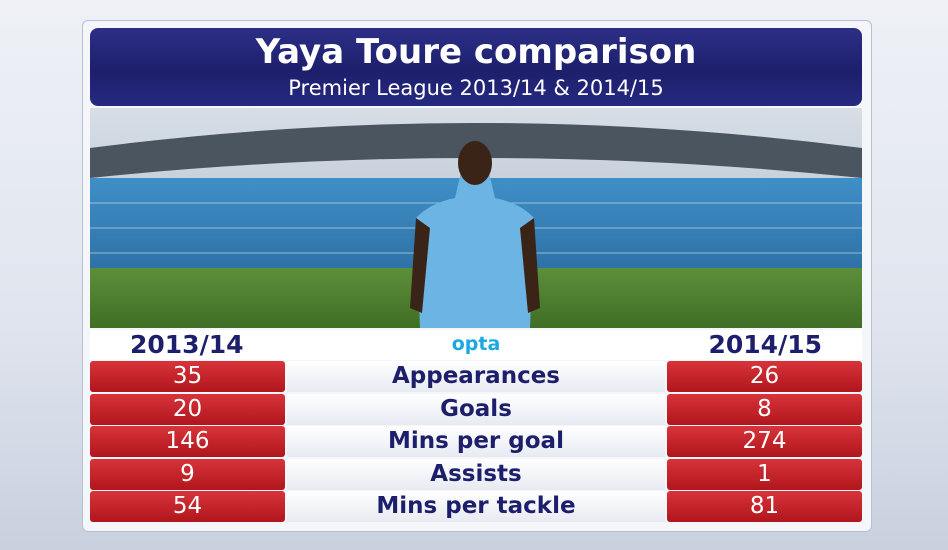 The height and width of the screenshot is (550, 948). What do you see at coordinates (187, 474) in the screenshot?
I see `cell-2013-14: 9` at bounding box center [187, 474].